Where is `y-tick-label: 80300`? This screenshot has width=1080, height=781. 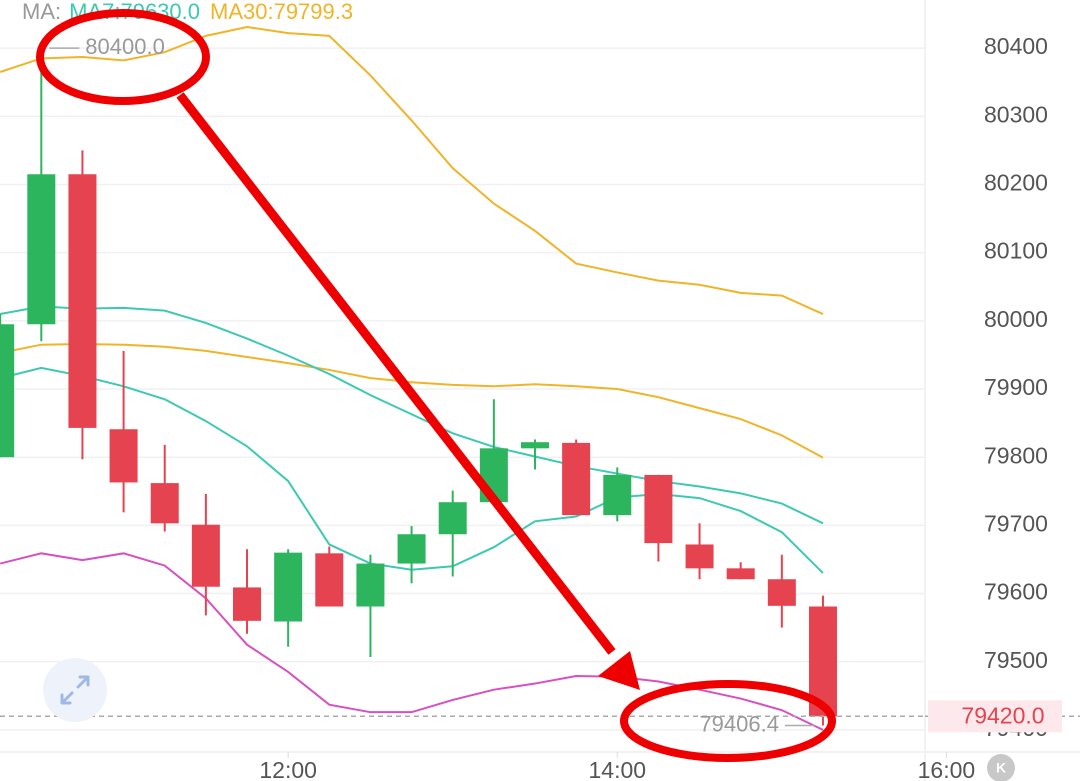
y-tick-label: 80300 is located at coordinates (1016, 114).